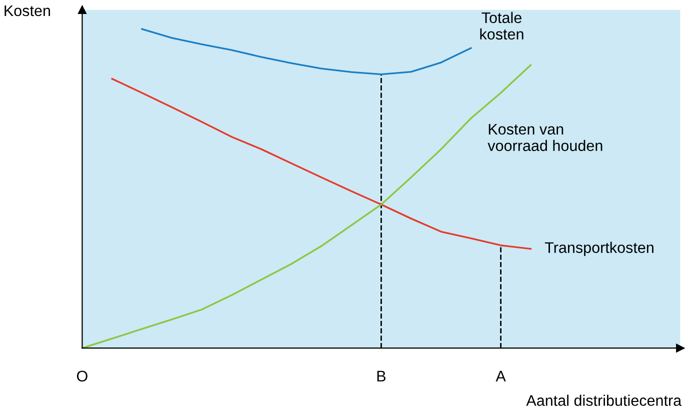 This screenshot has height=411, width=685. What do you see at coordinates (381, 376) in the screenshot?
I see `x-tick-label: B` at bounding box center [381, 376].